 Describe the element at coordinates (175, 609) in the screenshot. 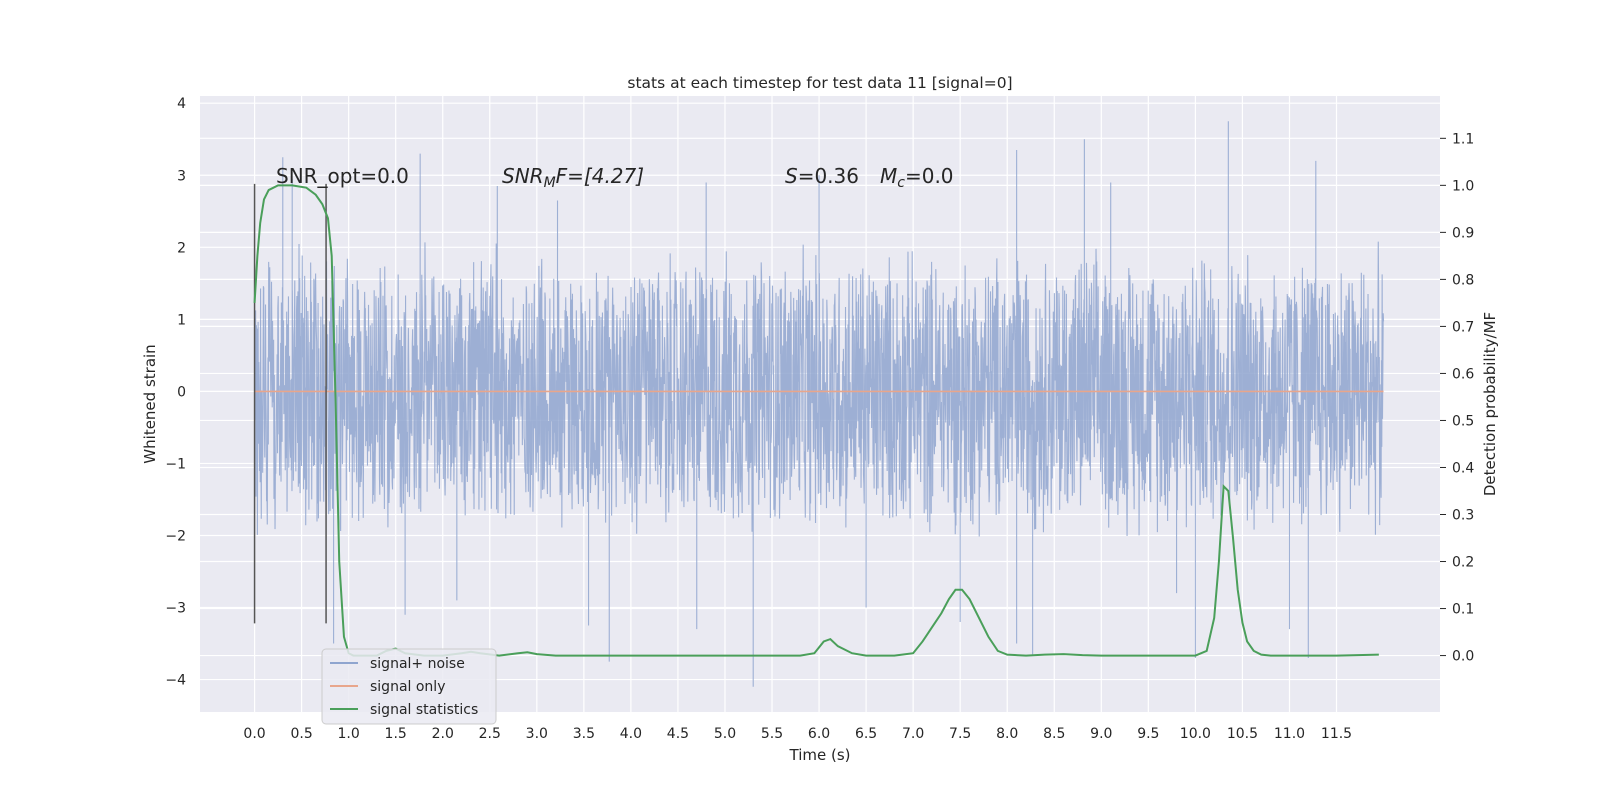

I see `y-tick-label: −3` at that location.